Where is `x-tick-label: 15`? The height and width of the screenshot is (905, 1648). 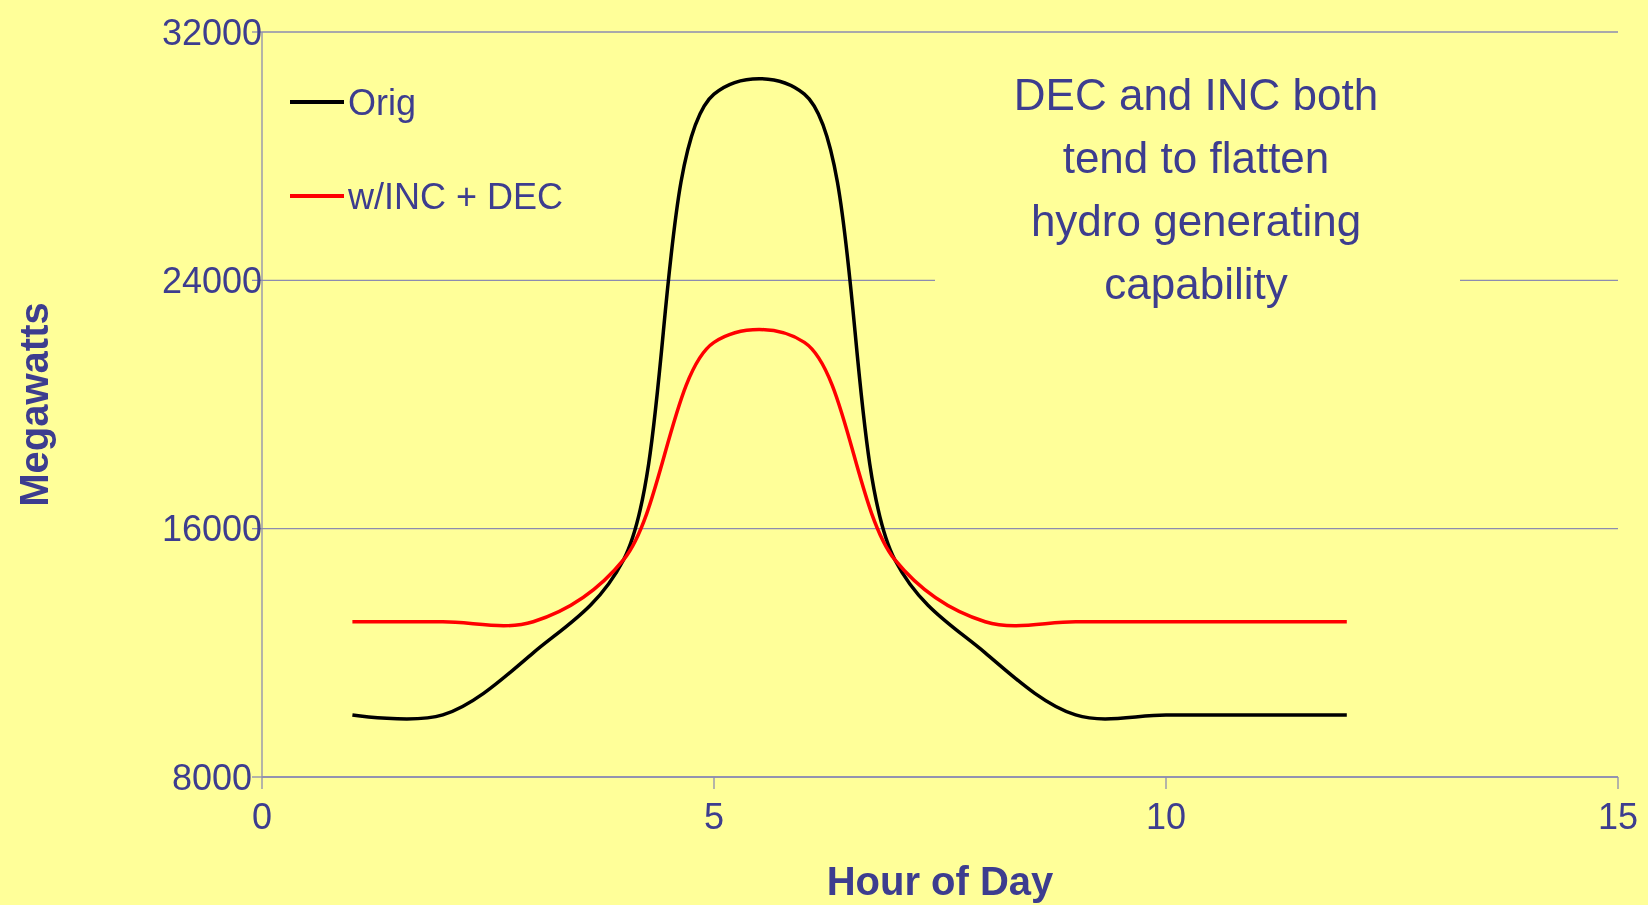 x-tick-label: 15 is located at coordinates (1618, 816).